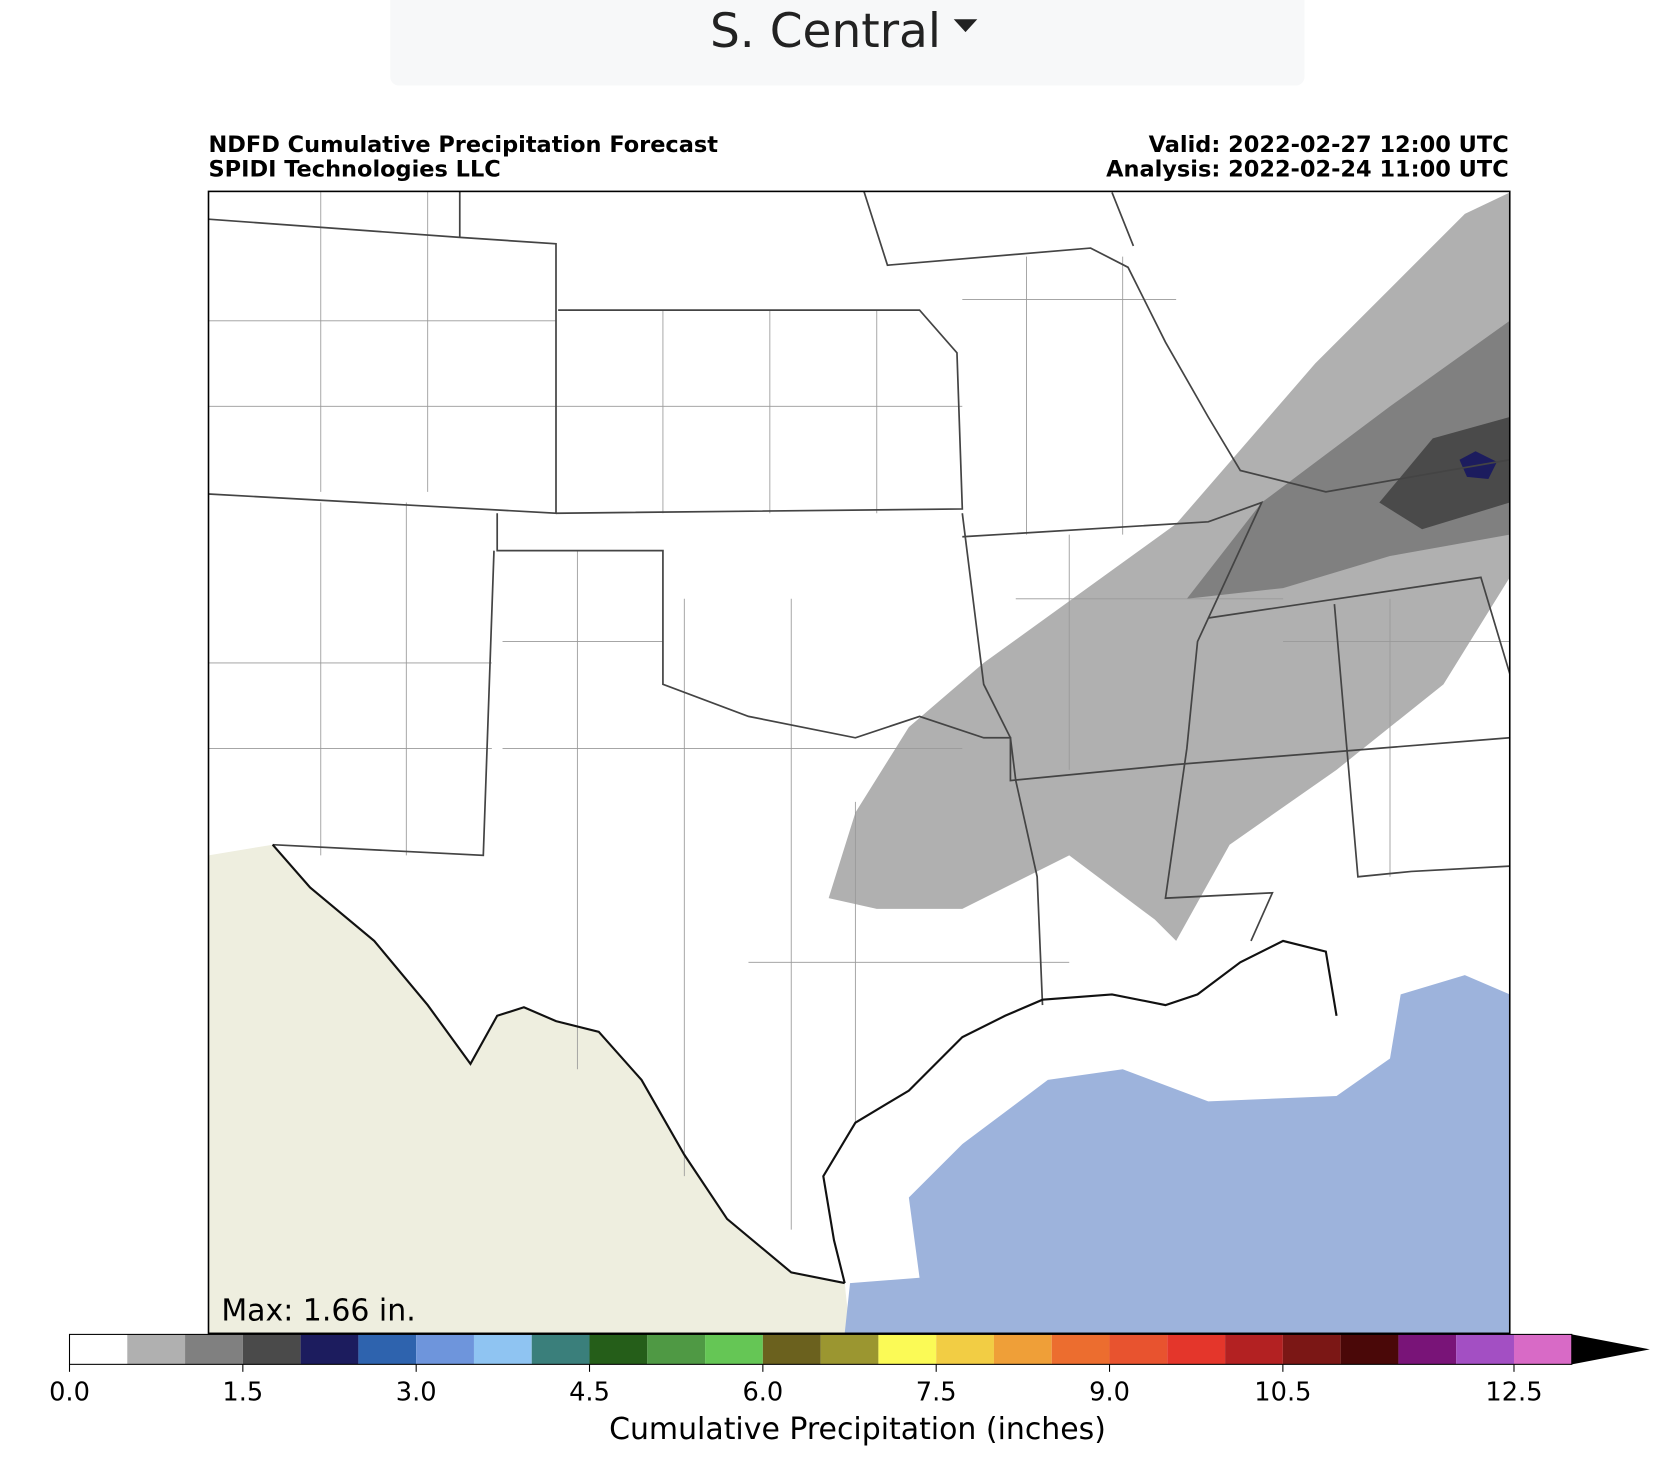  What do you see at coordinates (825, 31) in the screenshot?
I see `dropdown-label: S. Central` at bounding box center [825, 31].